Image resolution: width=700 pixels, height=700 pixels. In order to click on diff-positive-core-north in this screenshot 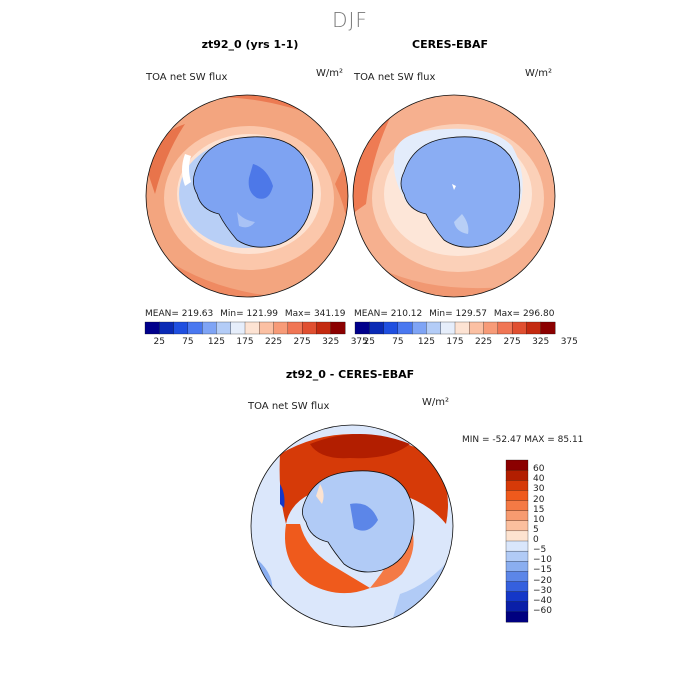, I will do `click(360, 446)`.